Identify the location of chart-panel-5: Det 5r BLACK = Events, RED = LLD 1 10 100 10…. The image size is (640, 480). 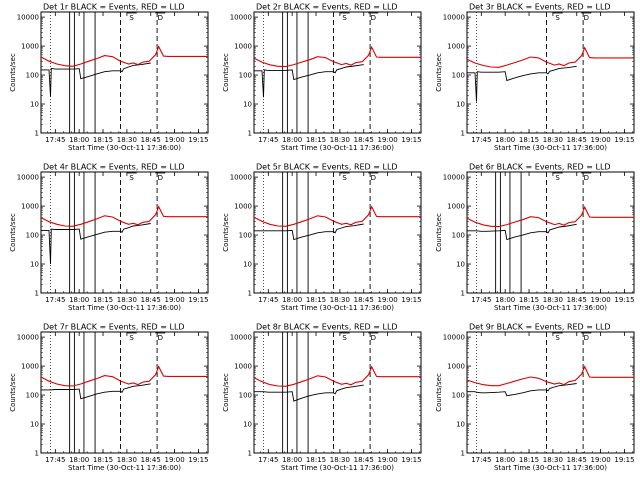
(322, 238).